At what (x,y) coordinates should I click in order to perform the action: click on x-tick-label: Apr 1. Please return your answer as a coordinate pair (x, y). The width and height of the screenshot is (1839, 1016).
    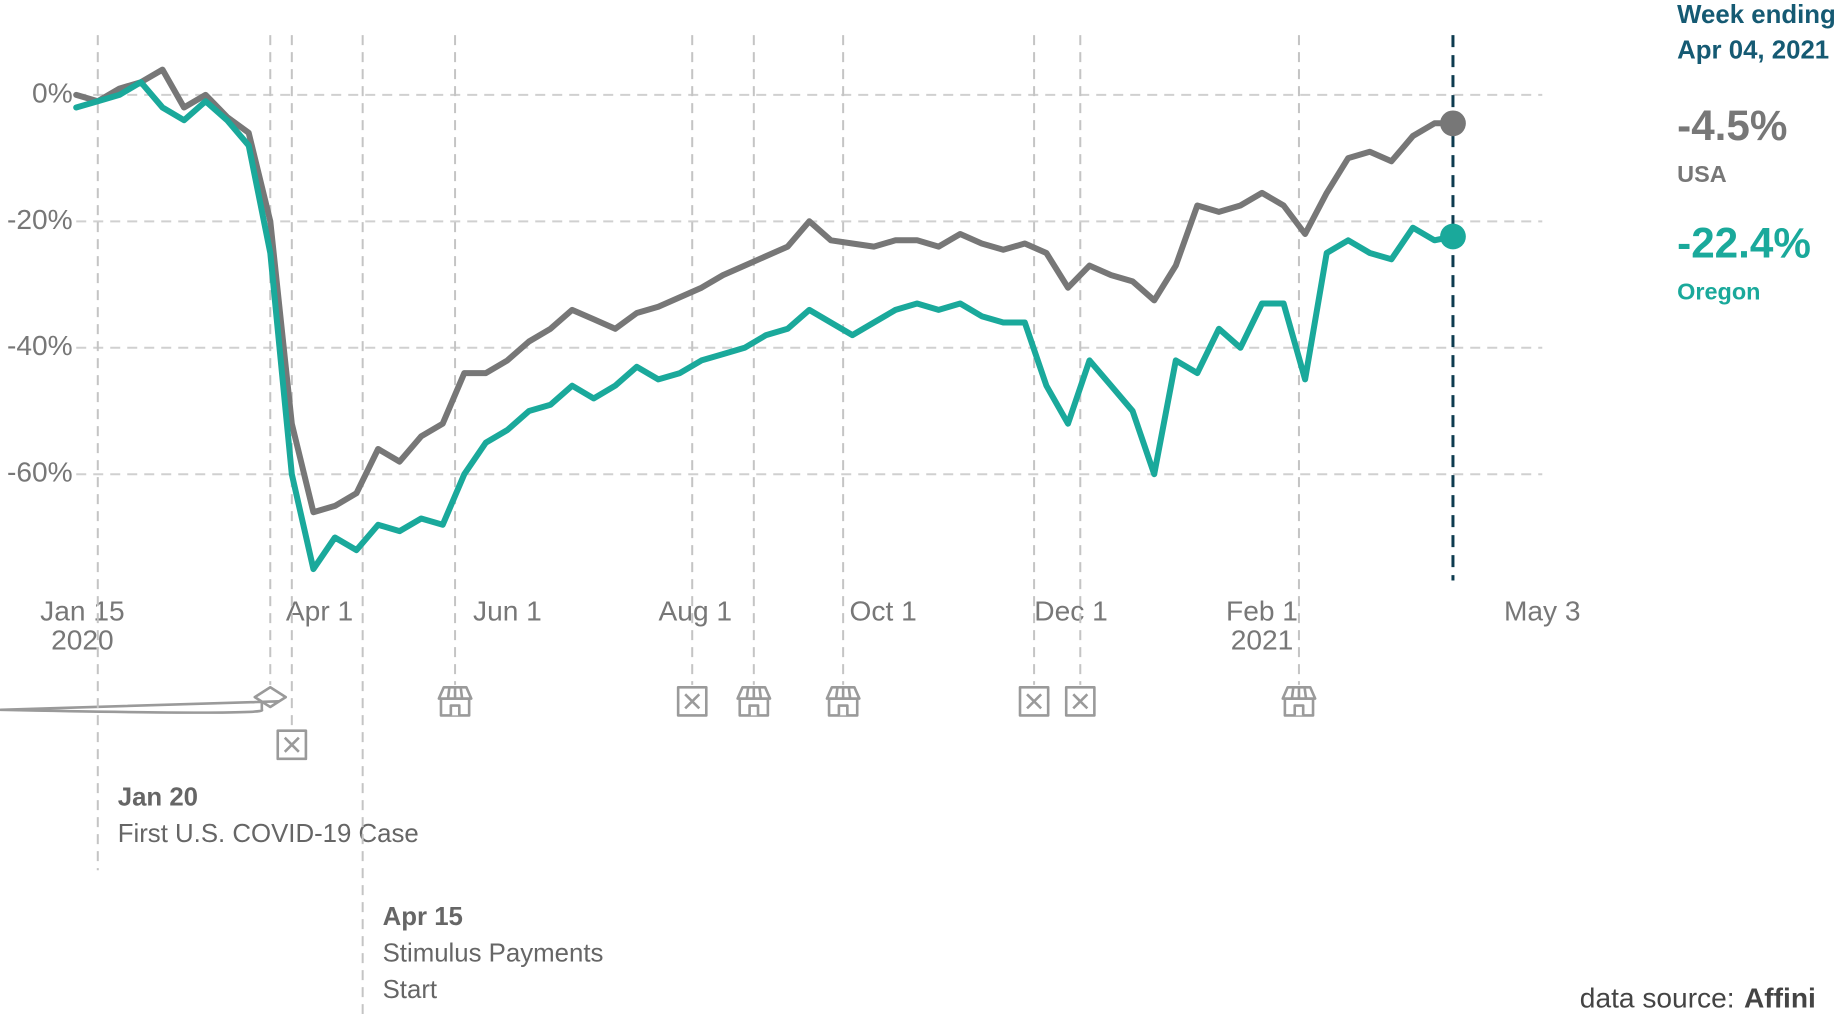
    Looking at the image, I should click on (319, 611).